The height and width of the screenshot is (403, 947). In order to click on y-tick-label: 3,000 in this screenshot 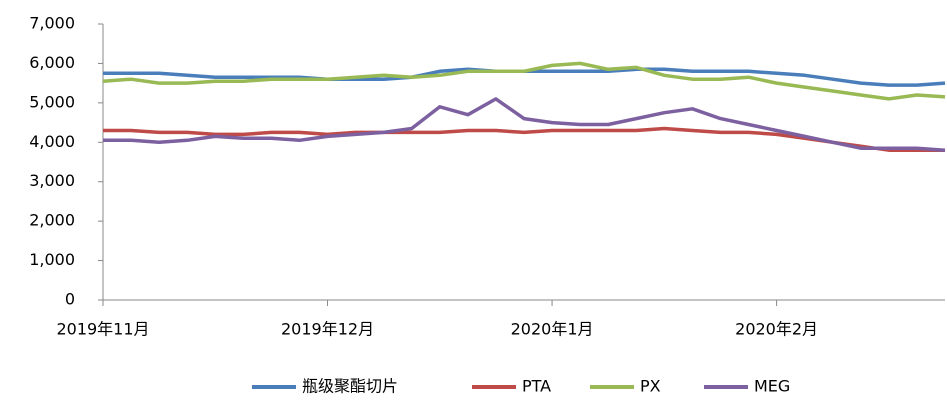, I will do `click(52, 180)`.